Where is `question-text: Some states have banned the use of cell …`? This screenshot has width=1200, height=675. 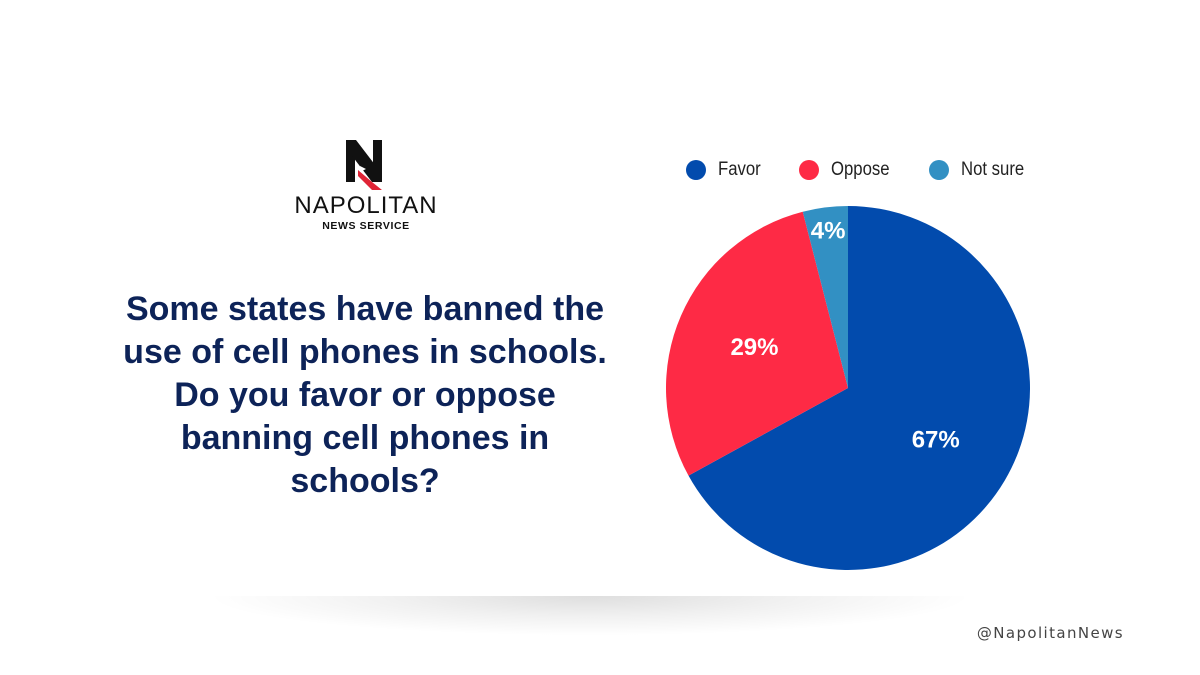 question-text: Some states have banned the use of cell … is located at coordinates (365, 395).